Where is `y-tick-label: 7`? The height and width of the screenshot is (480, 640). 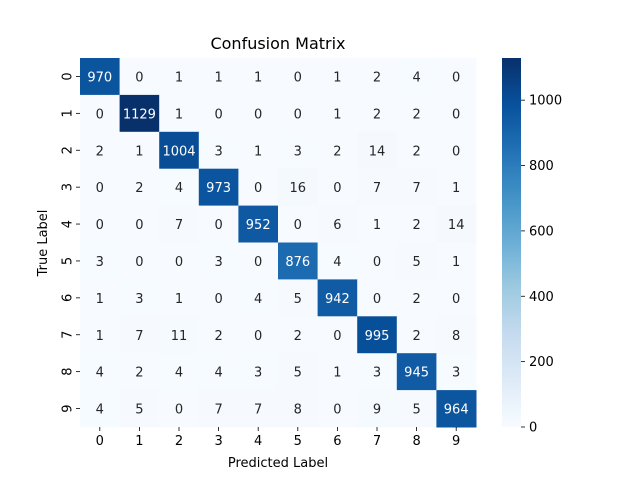 y-tick-label: 7 is located at coordinates (68, 335).